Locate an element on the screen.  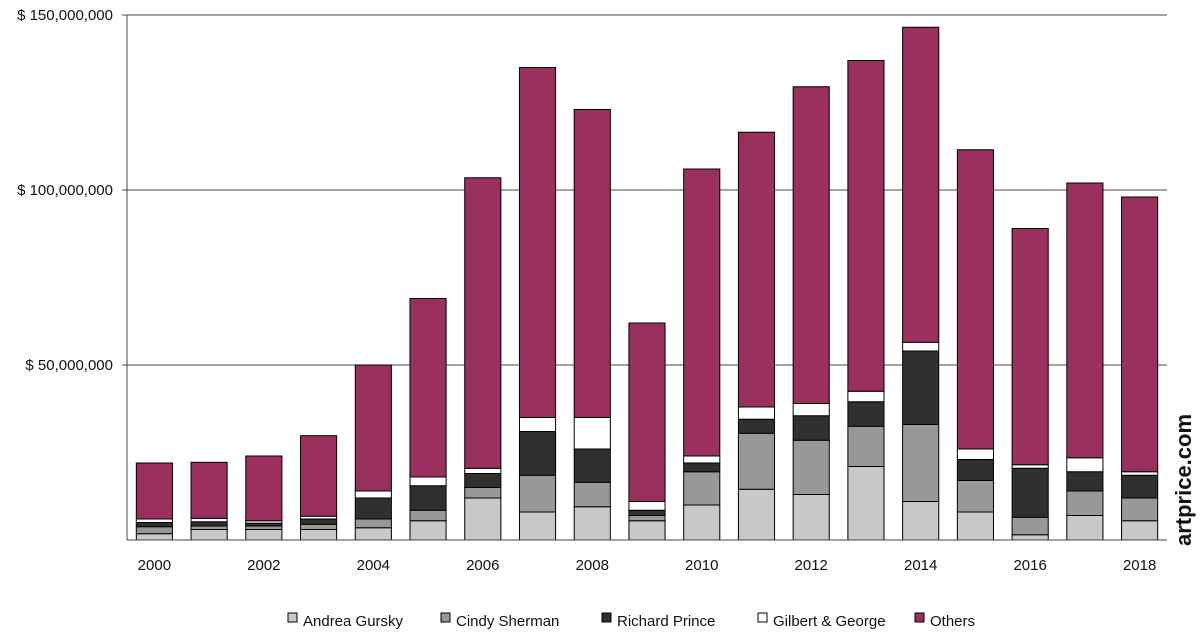
y-axis-ticks: $ 50,000,000 $ 100,000,000 $ 150,000,000 is located at coordinates (72, 190).